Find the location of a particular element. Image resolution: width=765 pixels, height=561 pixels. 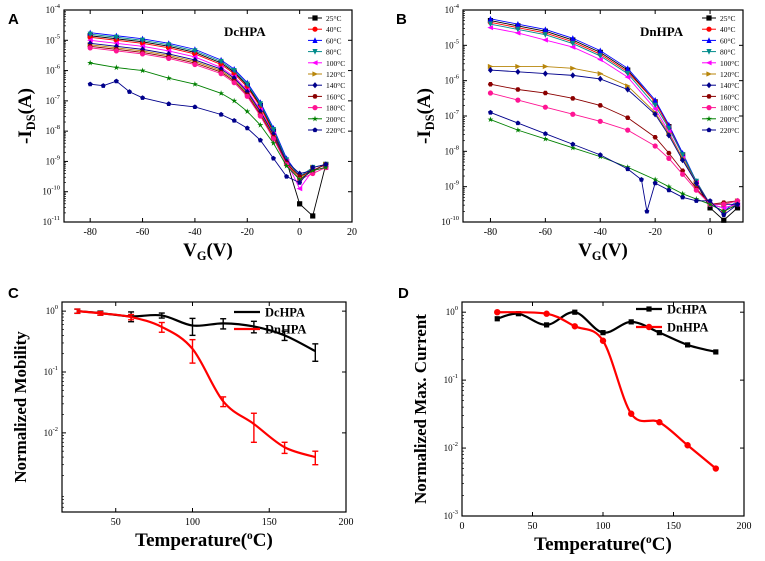

x-axis-label: VG(V) is located at coordinates (603, 251).